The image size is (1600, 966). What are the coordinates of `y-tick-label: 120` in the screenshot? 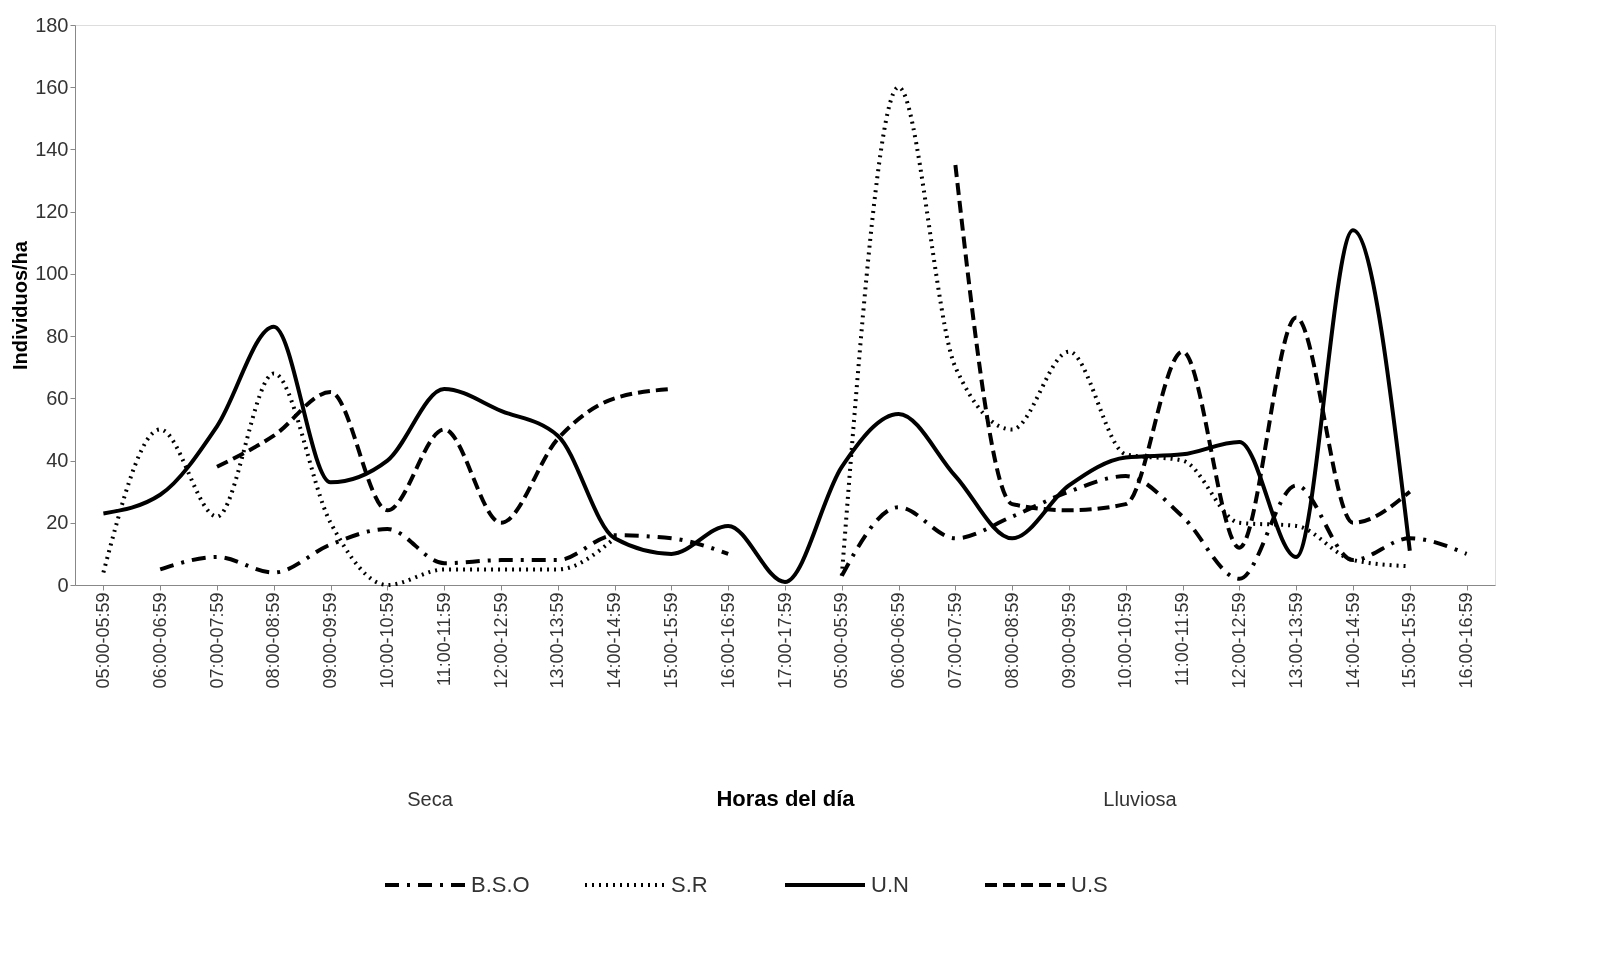 It's located at (52, 211).